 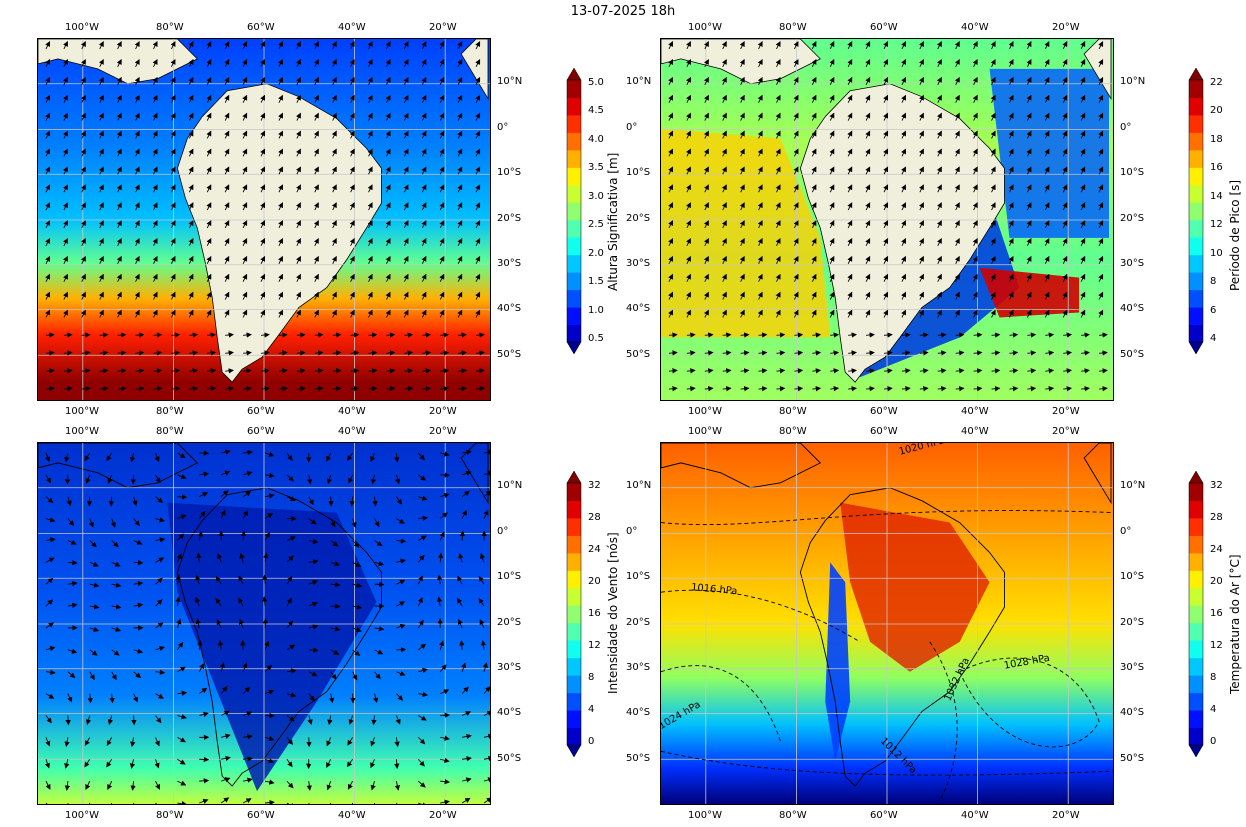 What do you see at coordinates (1216, 82) in the screenshot?
I see `colorbar-tick-label: 22` at bounding box center [1216, 82].